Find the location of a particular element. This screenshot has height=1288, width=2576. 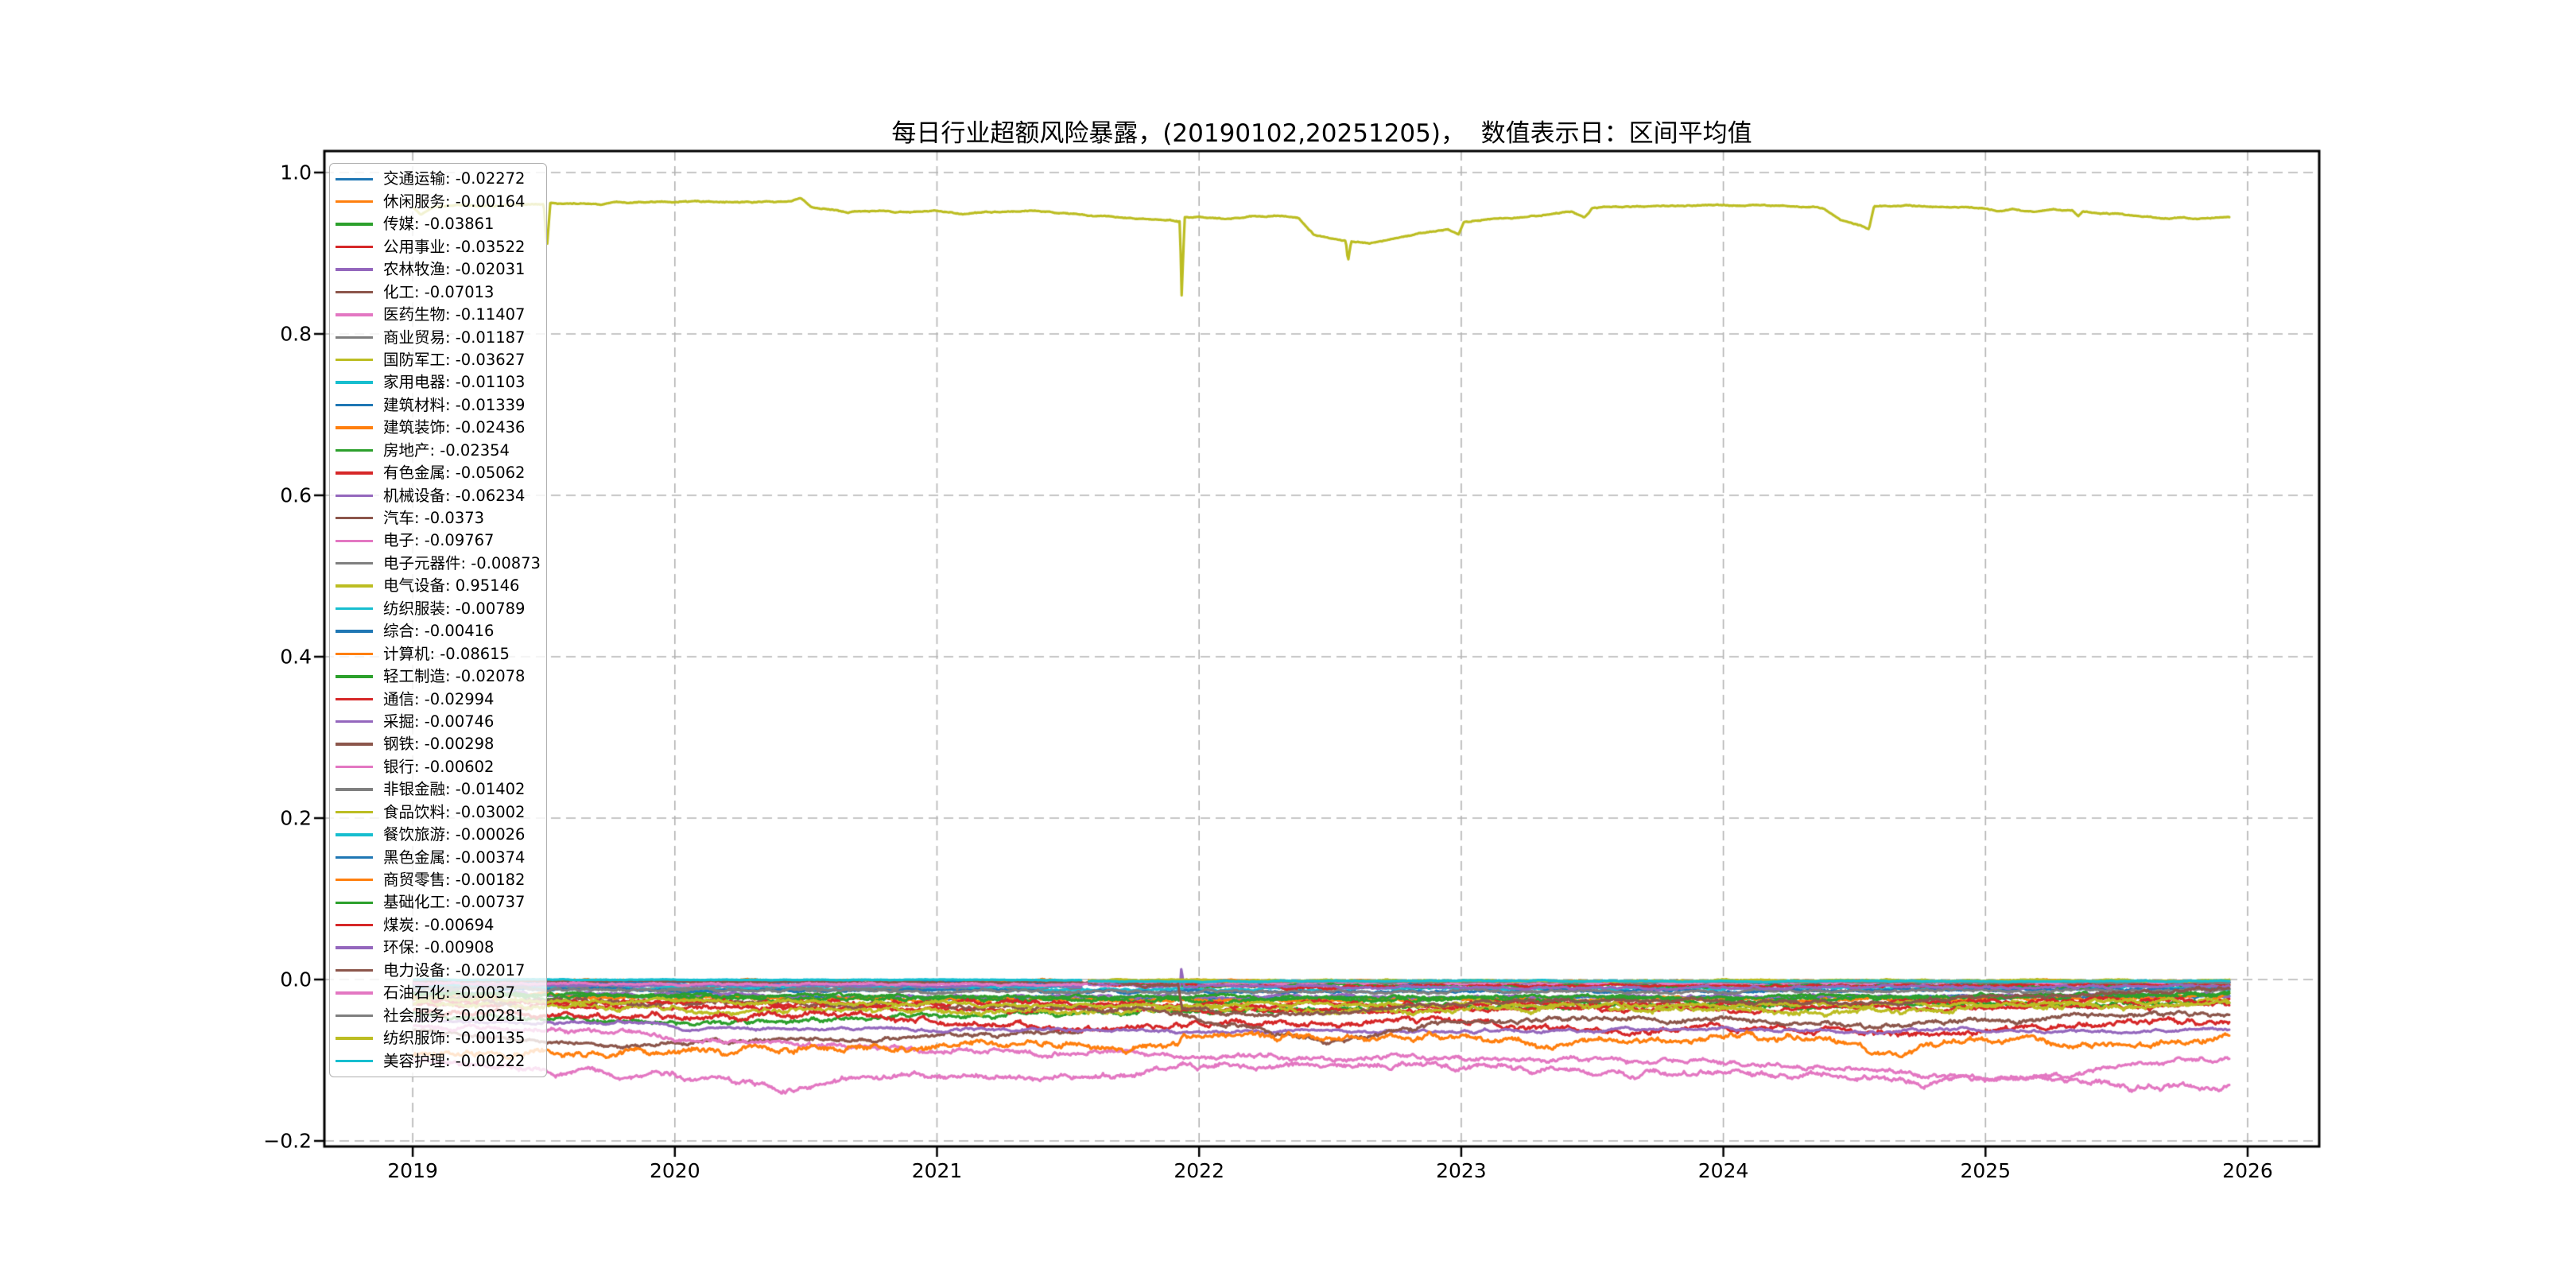

legend-label: 家用电器: -0.01103 is located at coordinates (455, 383).